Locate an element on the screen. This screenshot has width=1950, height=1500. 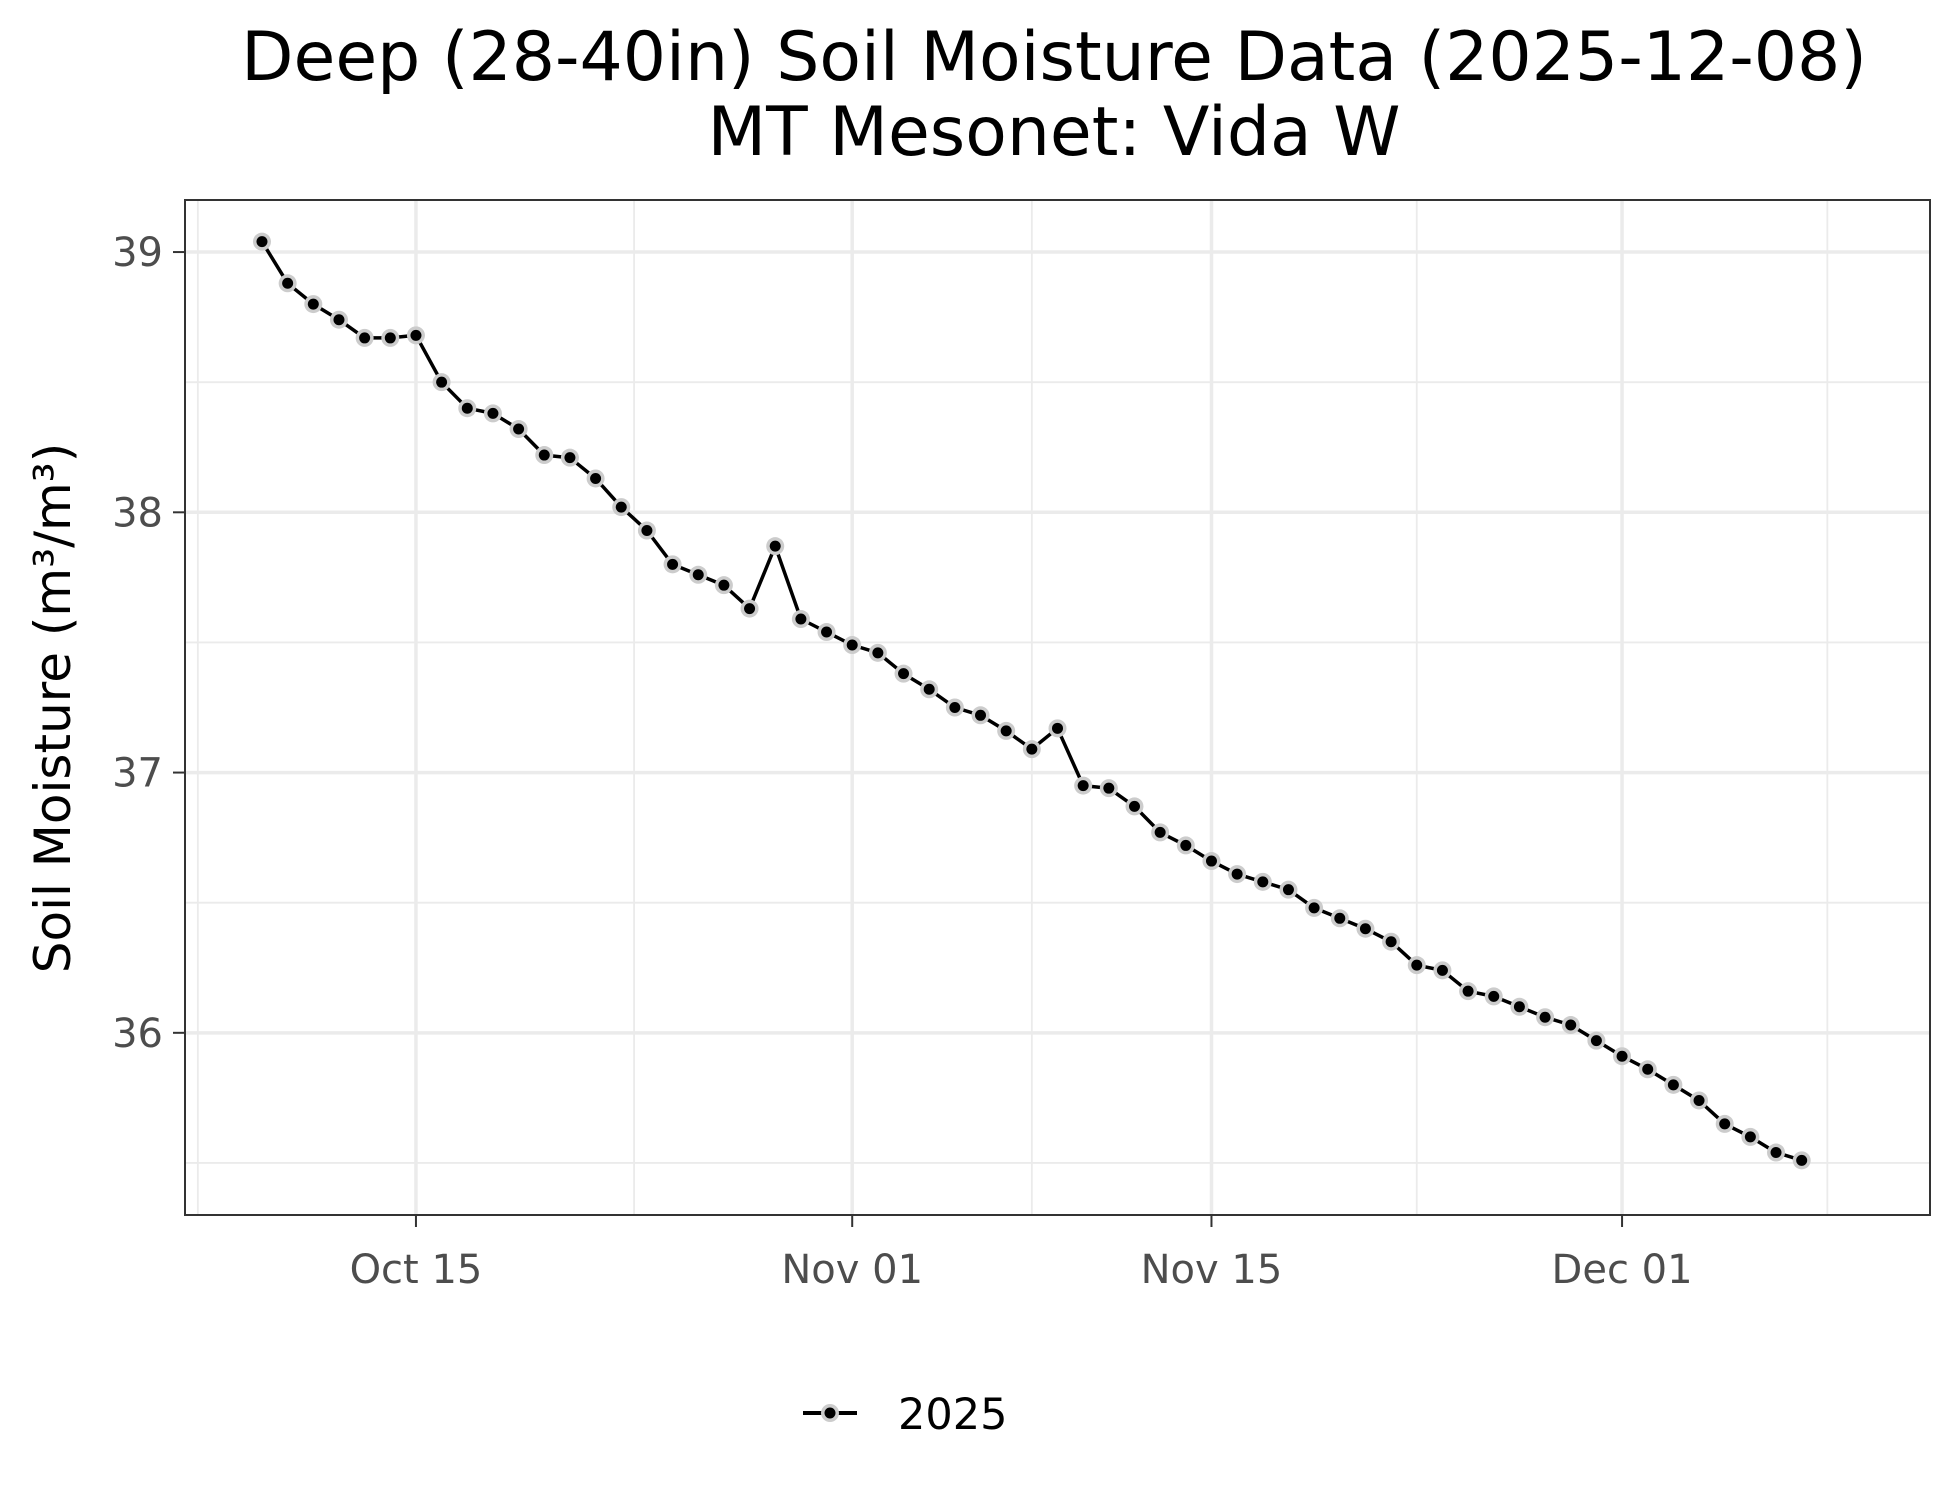
chart-subtitle: MT Mesonet: Vida W is located at coordinates (1053, 132).